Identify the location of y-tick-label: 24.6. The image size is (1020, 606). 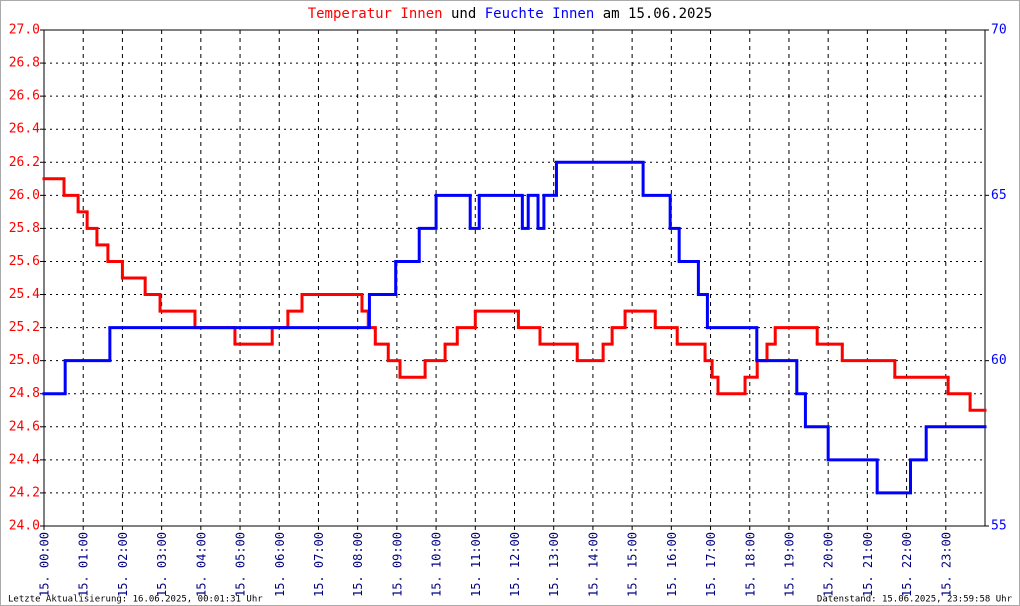
(24, 426).